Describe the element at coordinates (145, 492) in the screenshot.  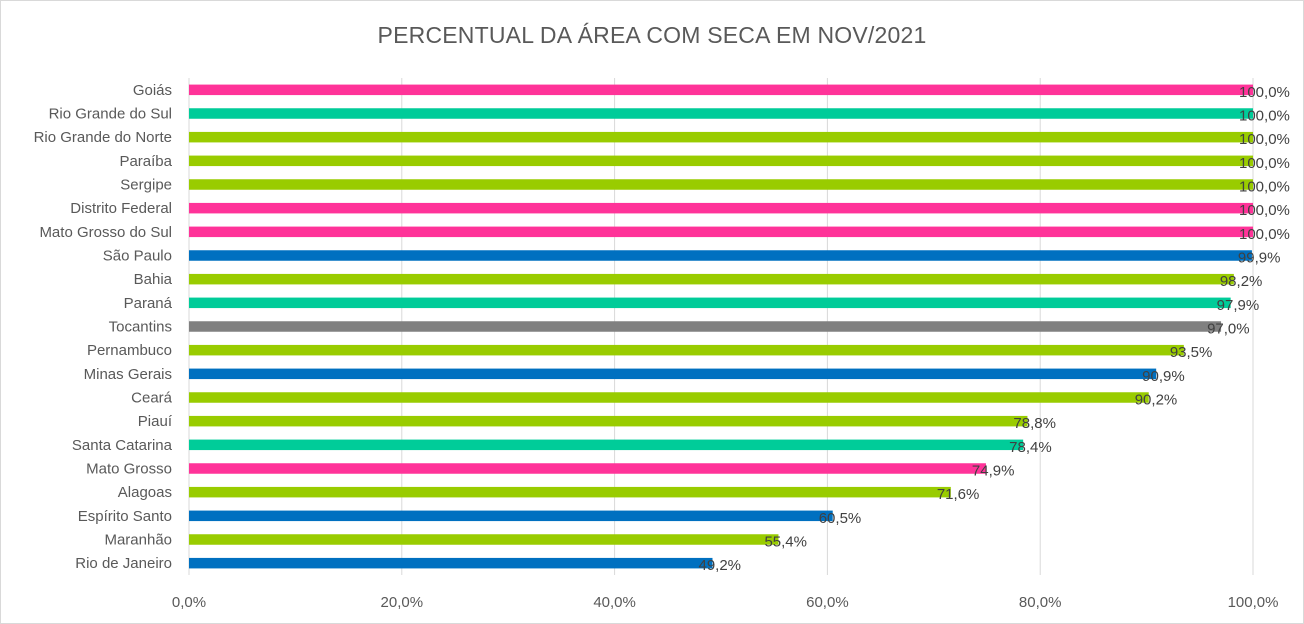
I see `category-label: Alagoas` at that location.